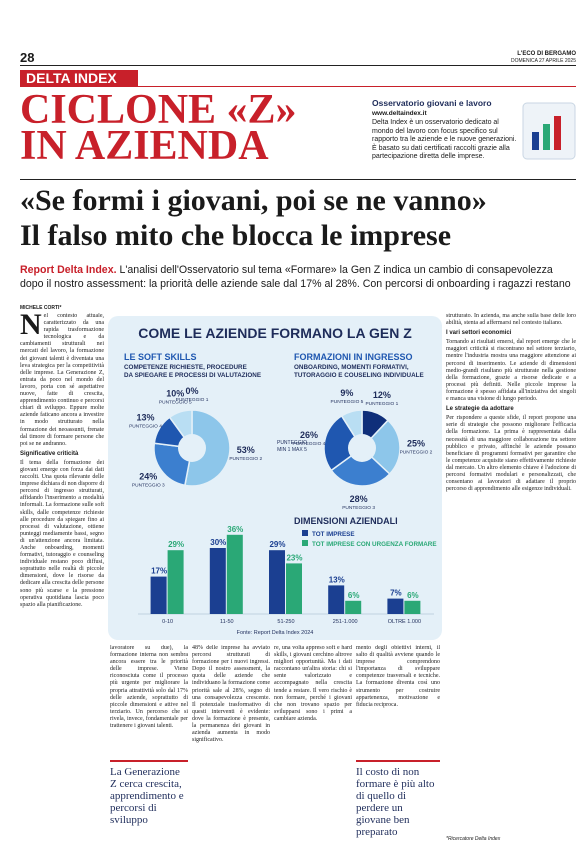 The image size is (580, 849). Describe the element at coordinates (345, 622) in the screenshot. I see `x-tick-label: 251-1.000` at that location.